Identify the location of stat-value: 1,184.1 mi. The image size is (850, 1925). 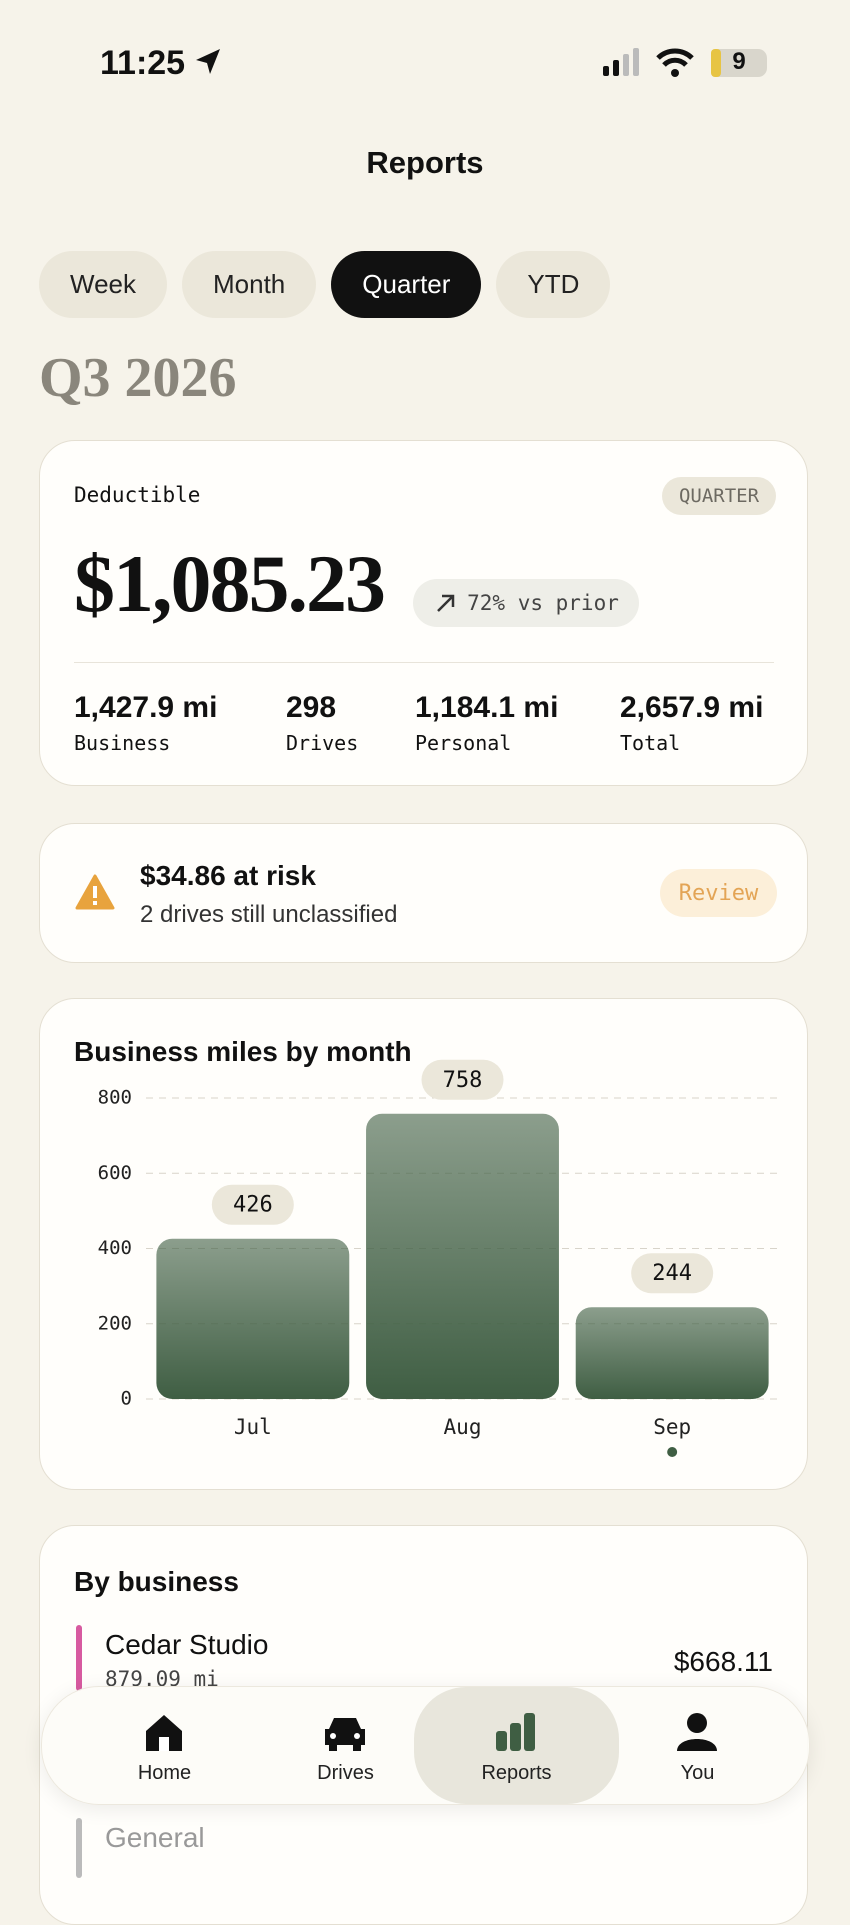
(487, 707).